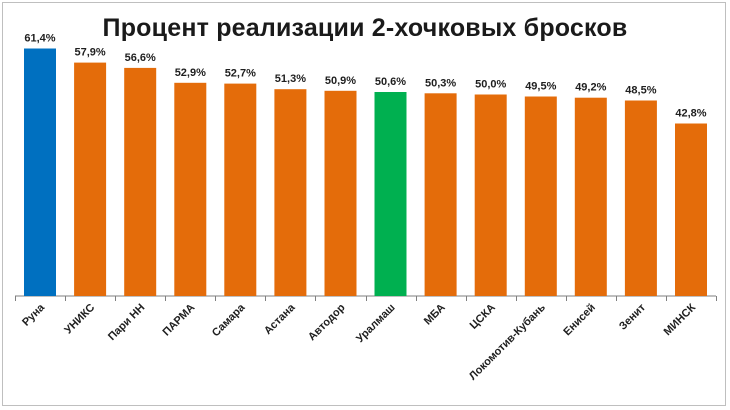 The image size is (730, 410). I want to click on data-label: 48,5%, so click(640, 91).